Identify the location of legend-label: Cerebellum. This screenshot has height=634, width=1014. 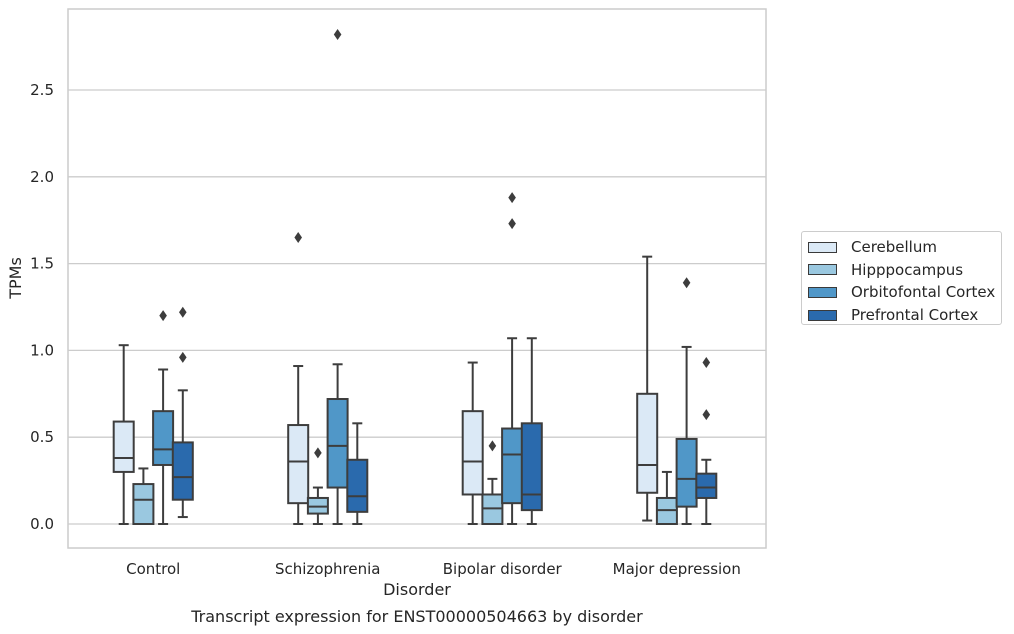
(894, 247).